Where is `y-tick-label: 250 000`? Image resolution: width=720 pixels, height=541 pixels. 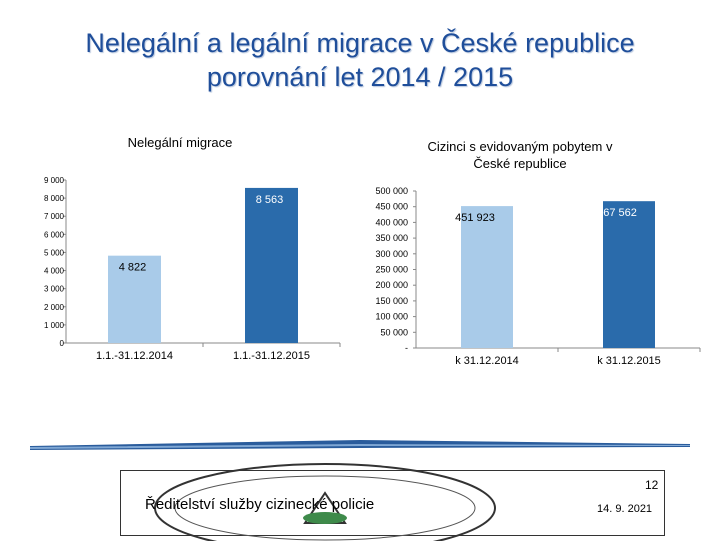 y-tick-label: 250 000 is located at coordinates (391, 270).